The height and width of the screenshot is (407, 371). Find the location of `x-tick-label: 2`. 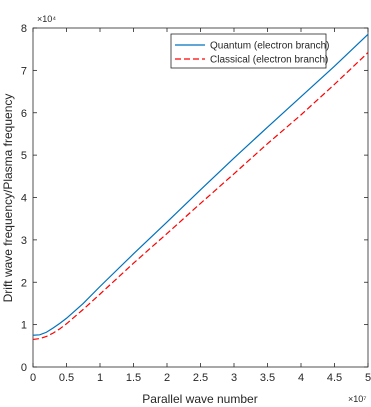

x-tick-label: 2 is located at coordinates (167, 378).